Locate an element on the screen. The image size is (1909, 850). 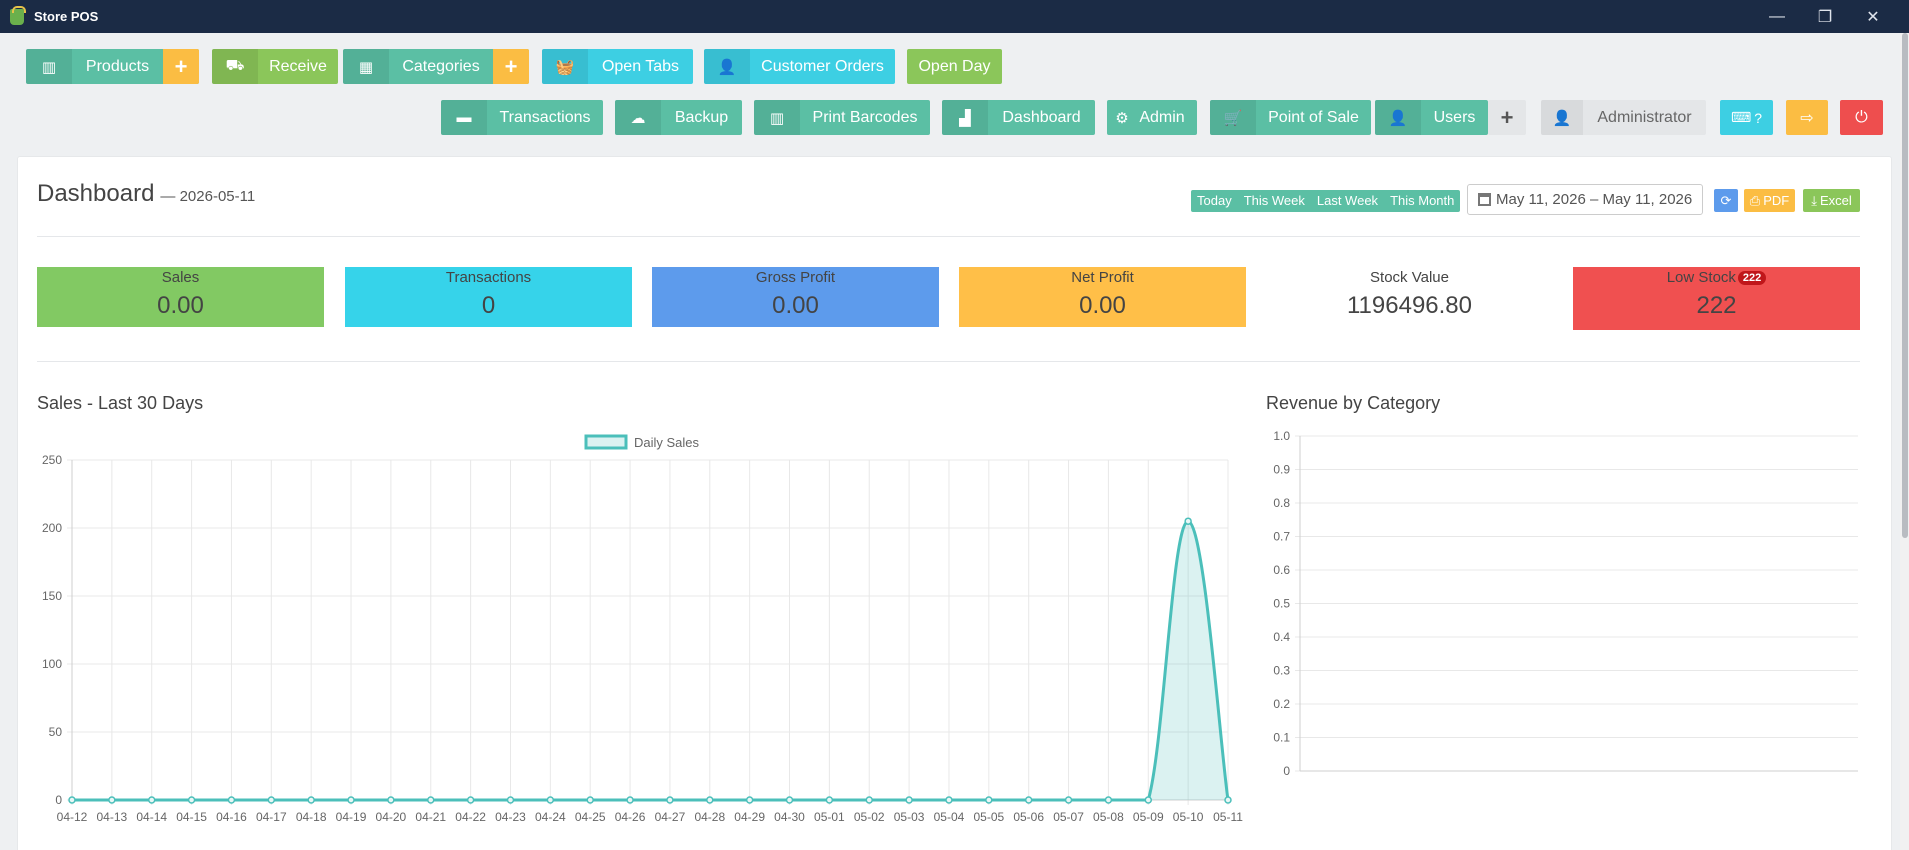
plus-icon: + is located at coordinates (1507, 117).